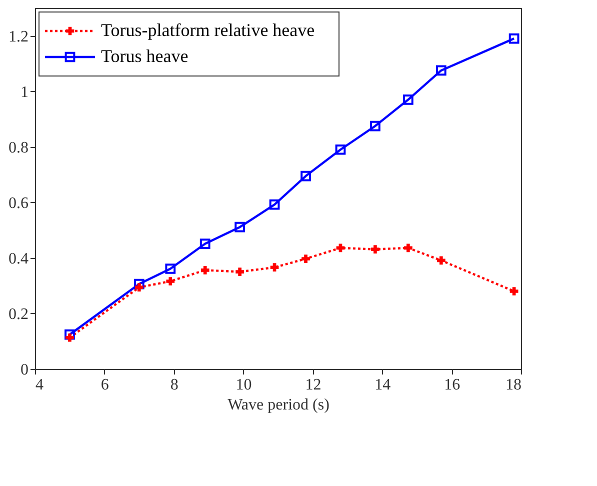  What do you see at coordinates (18, 259) in the screenshot?
I see `y-tick-label: 0.4` at bounding box center [18, 259].